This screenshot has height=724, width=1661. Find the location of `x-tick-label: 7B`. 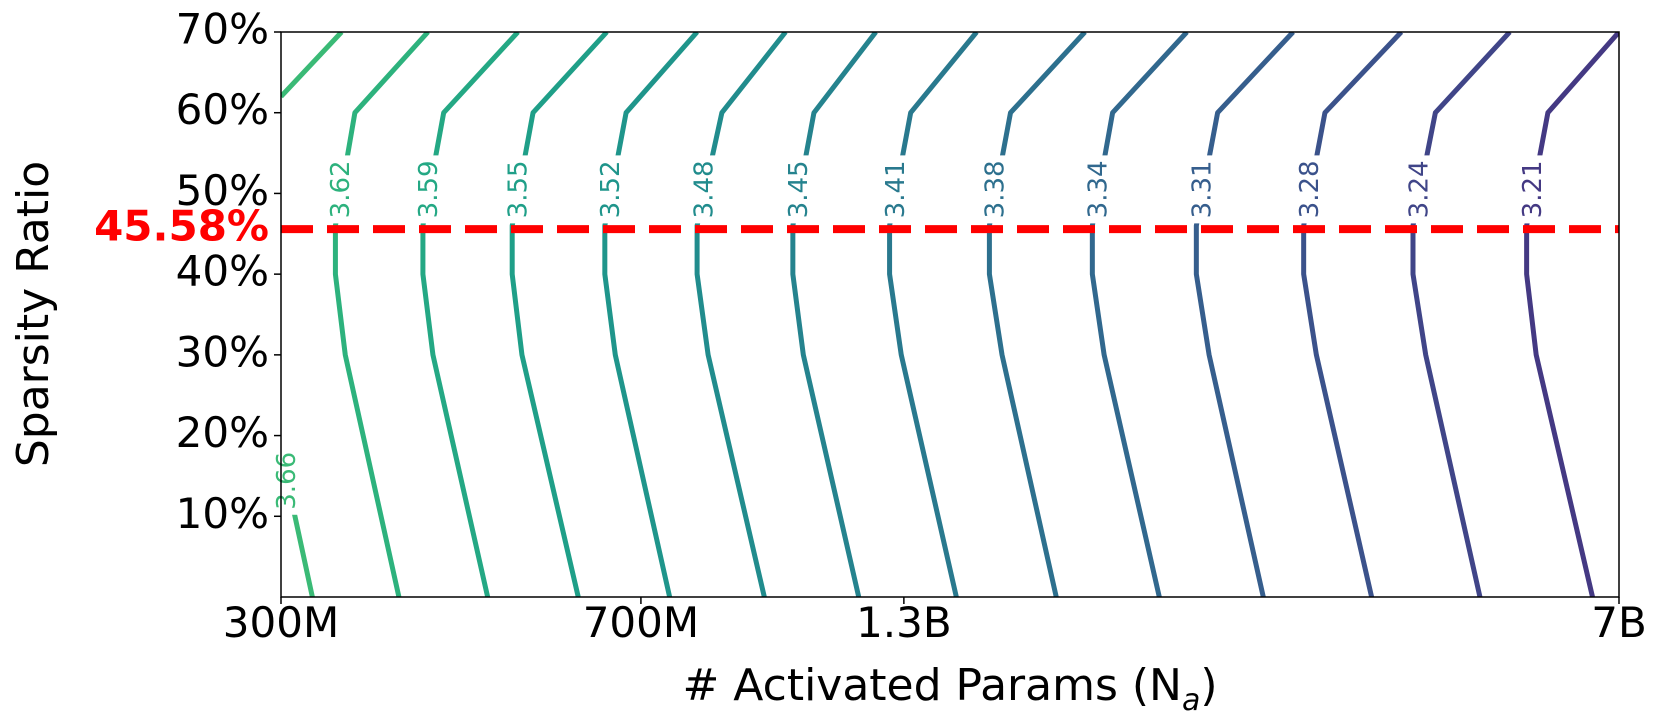

x-tick-label: 7B is located at coordinates (1619, 622).